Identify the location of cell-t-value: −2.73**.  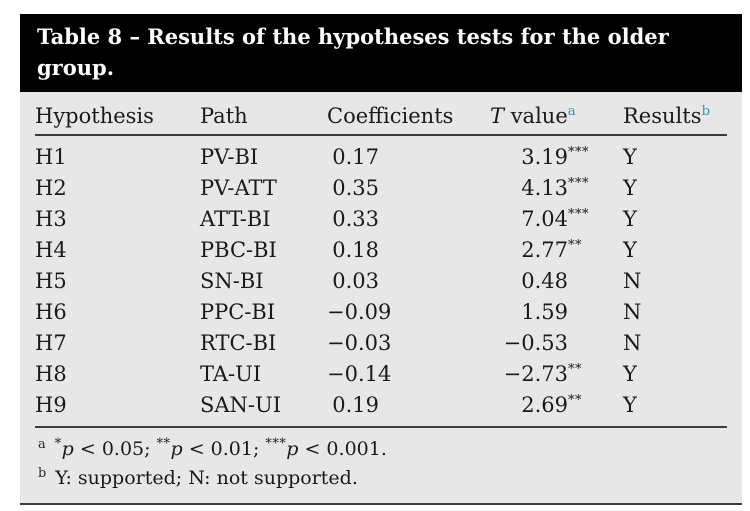
(556, 374).